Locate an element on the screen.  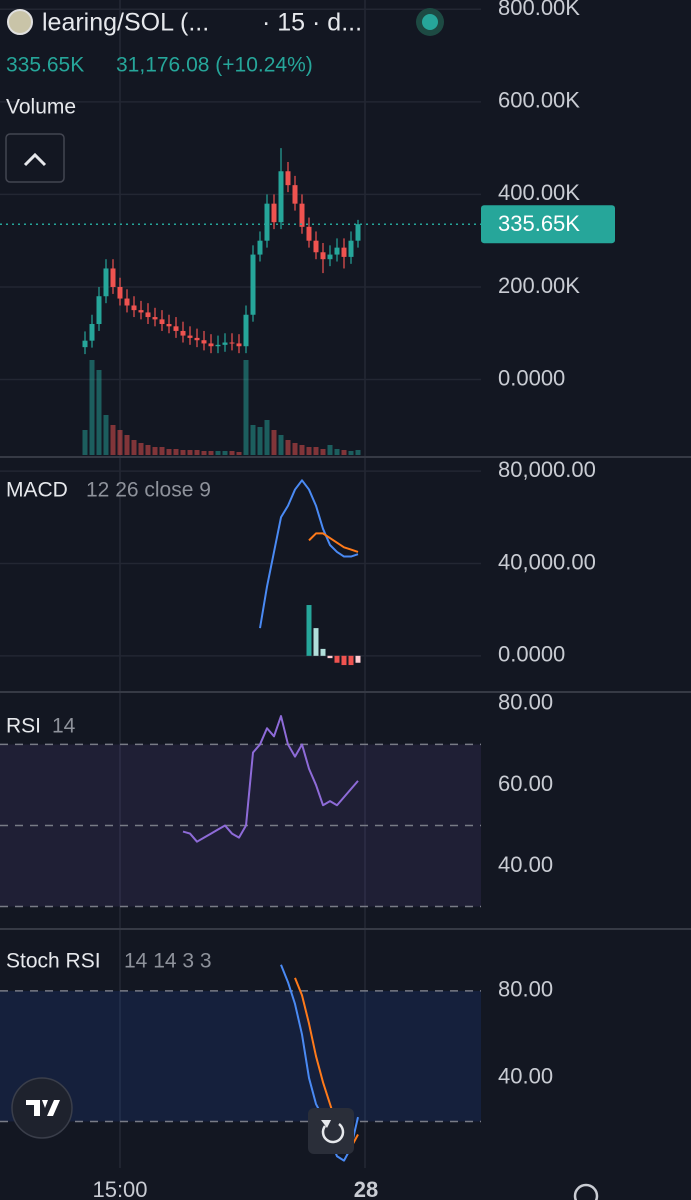
logo-icon is located at coordinates (43, 1108).